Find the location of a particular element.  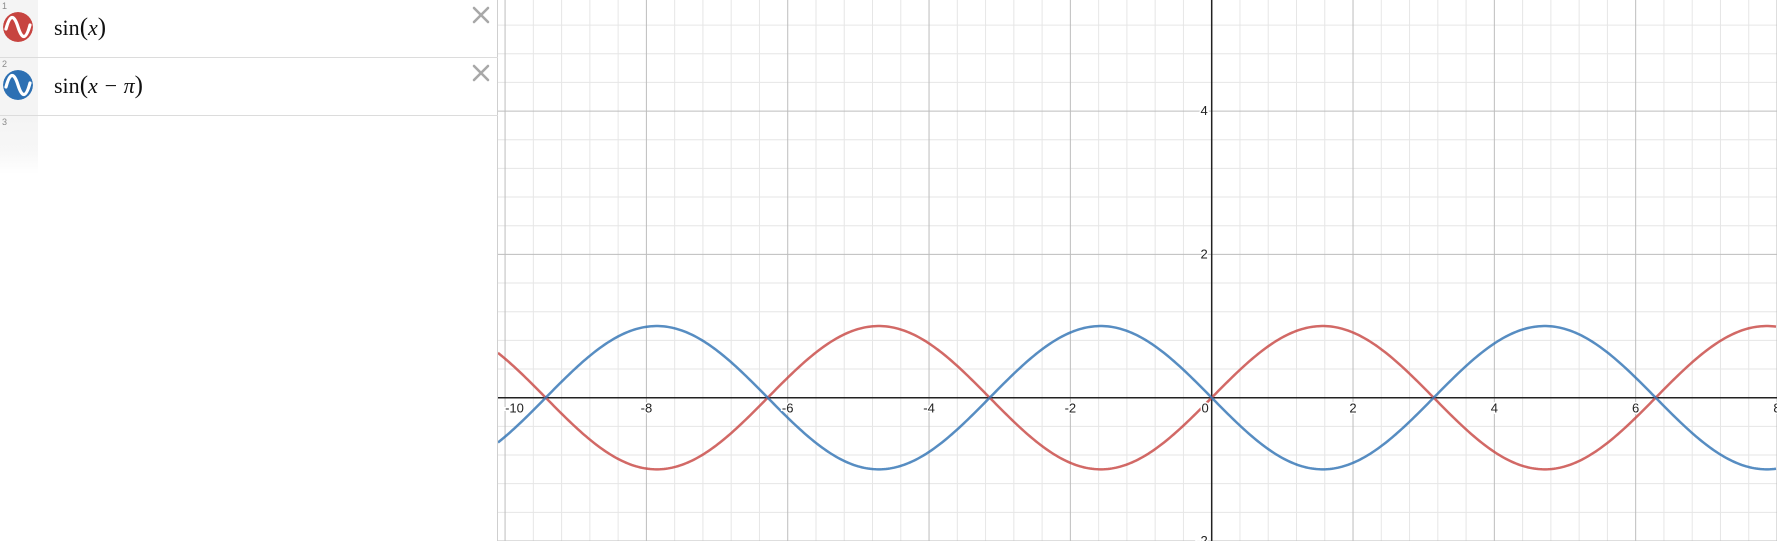

expression-item-empty: 3 is located at coordinates (249, 145).